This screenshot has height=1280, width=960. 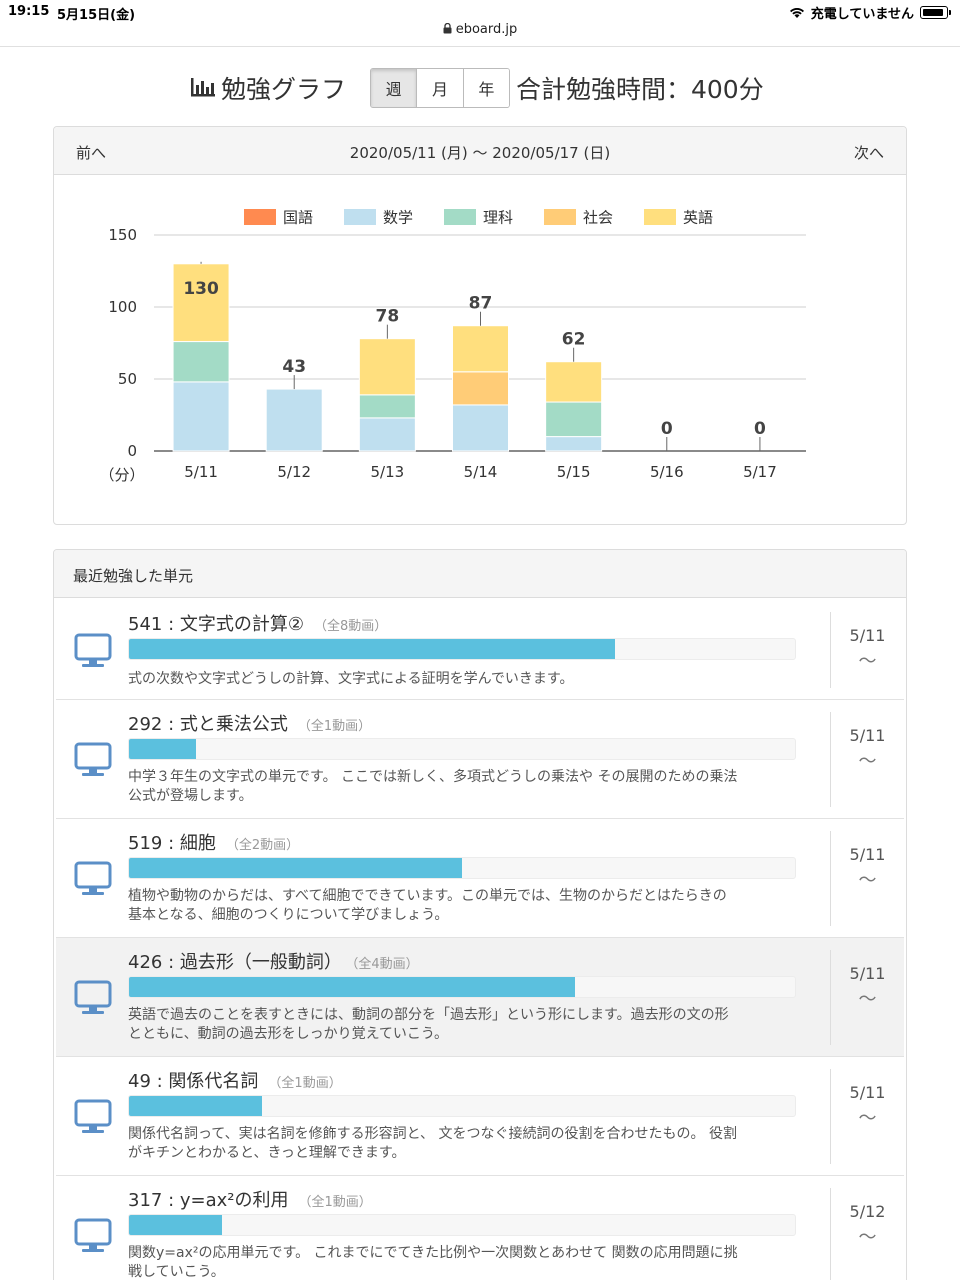 What do you see at coordinates (235, 1080) in the screenshot?
I see `unit-title: 49 : 関係代名詞 （全1動画）` at bounding box center [235, 1080].